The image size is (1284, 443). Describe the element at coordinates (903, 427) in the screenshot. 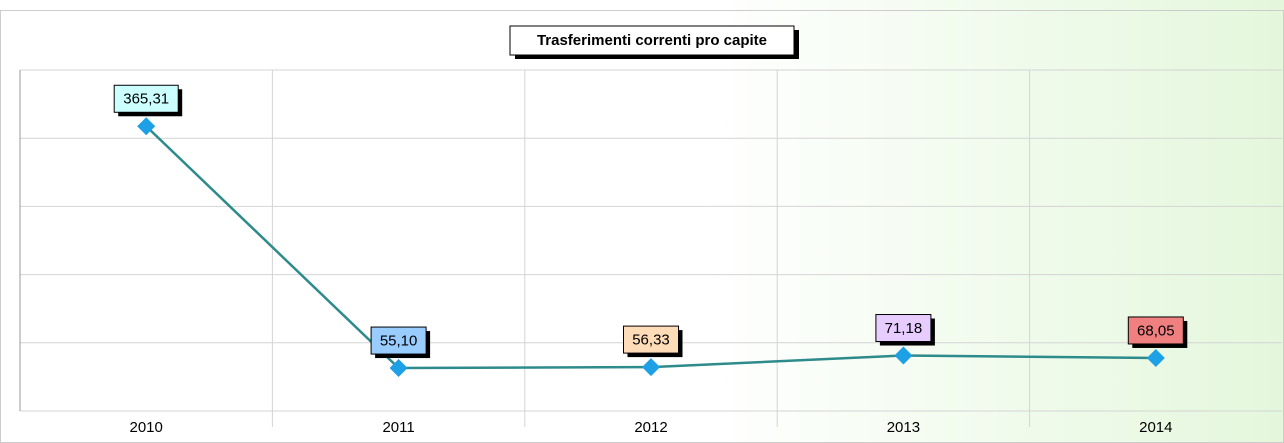

I see `x-tick-label: 2013` at that location.